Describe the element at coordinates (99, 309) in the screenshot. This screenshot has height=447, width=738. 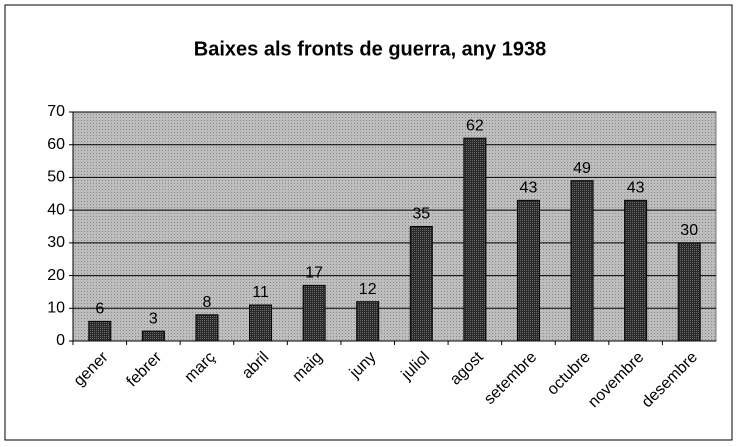
I see `data-label: 6` at that location.